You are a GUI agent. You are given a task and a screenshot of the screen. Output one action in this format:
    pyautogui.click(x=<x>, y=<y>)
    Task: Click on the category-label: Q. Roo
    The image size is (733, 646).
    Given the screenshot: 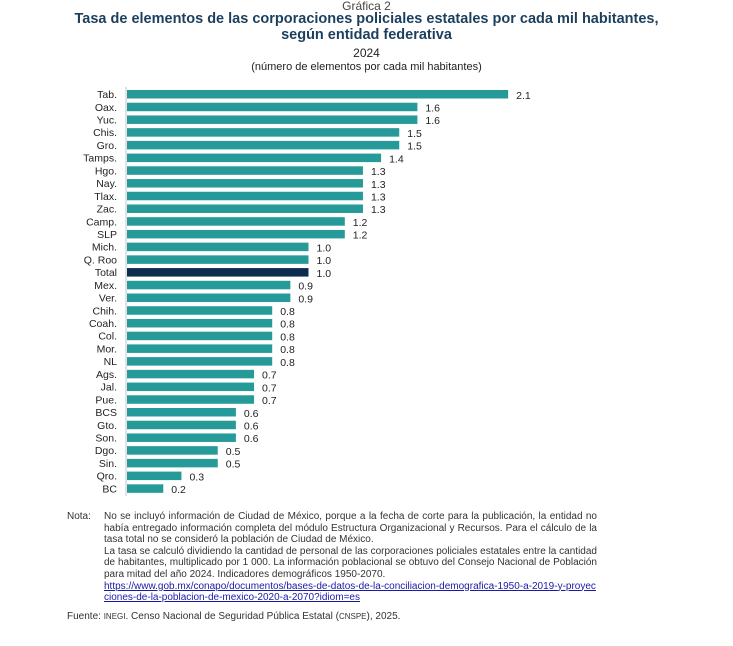 What is the action you would take?
    pyautogui.click(x=100, y=260)
    